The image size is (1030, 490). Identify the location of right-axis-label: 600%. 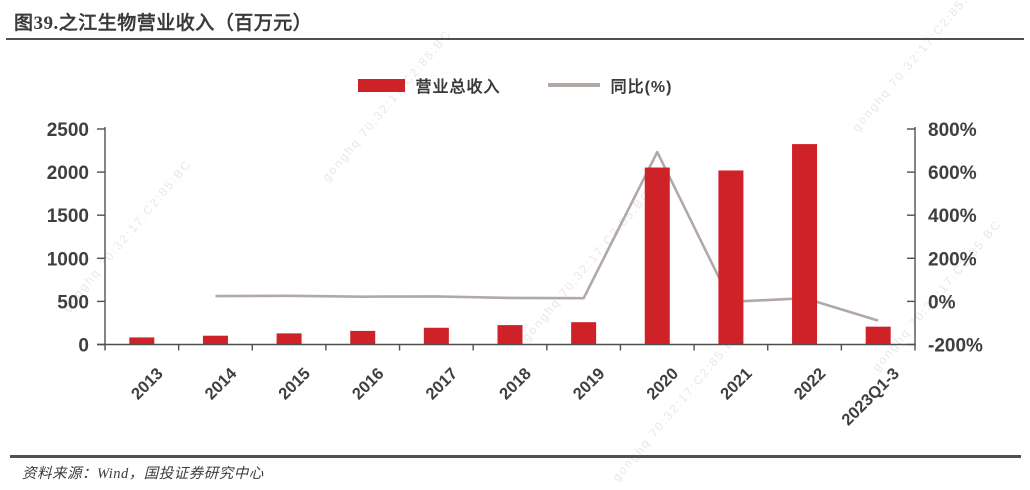
(952, 173).